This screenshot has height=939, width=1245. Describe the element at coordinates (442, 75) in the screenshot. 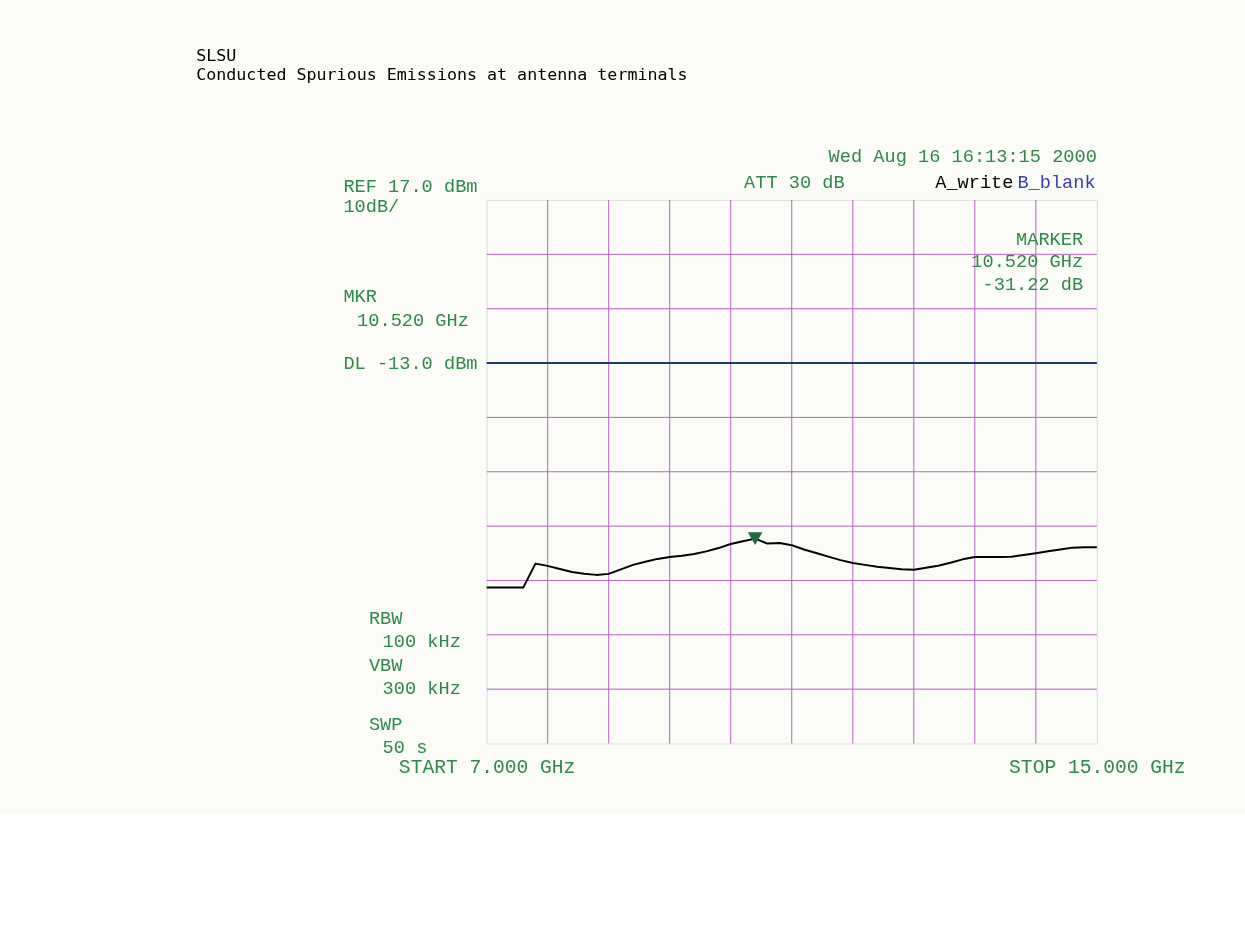

I see `chart-subtitle: Conducted Spurious Emissions at antenna terminals` at that location.